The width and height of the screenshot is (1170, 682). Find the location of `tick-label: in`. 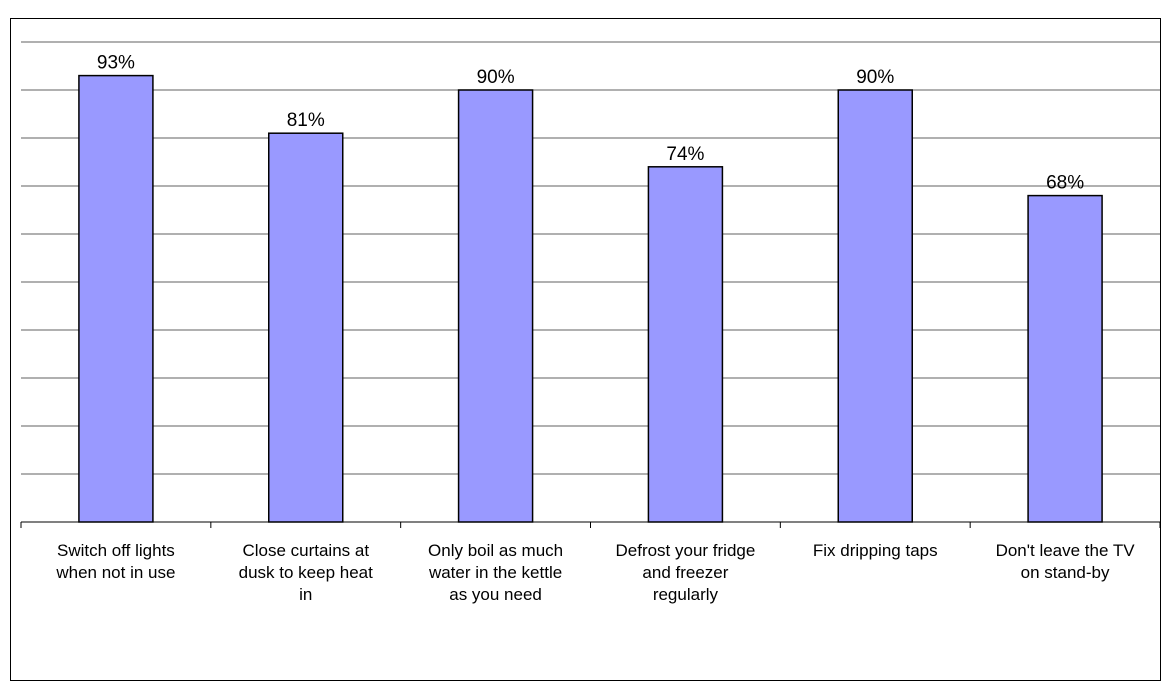

tick-label: in is located at coordinates (305, 594).